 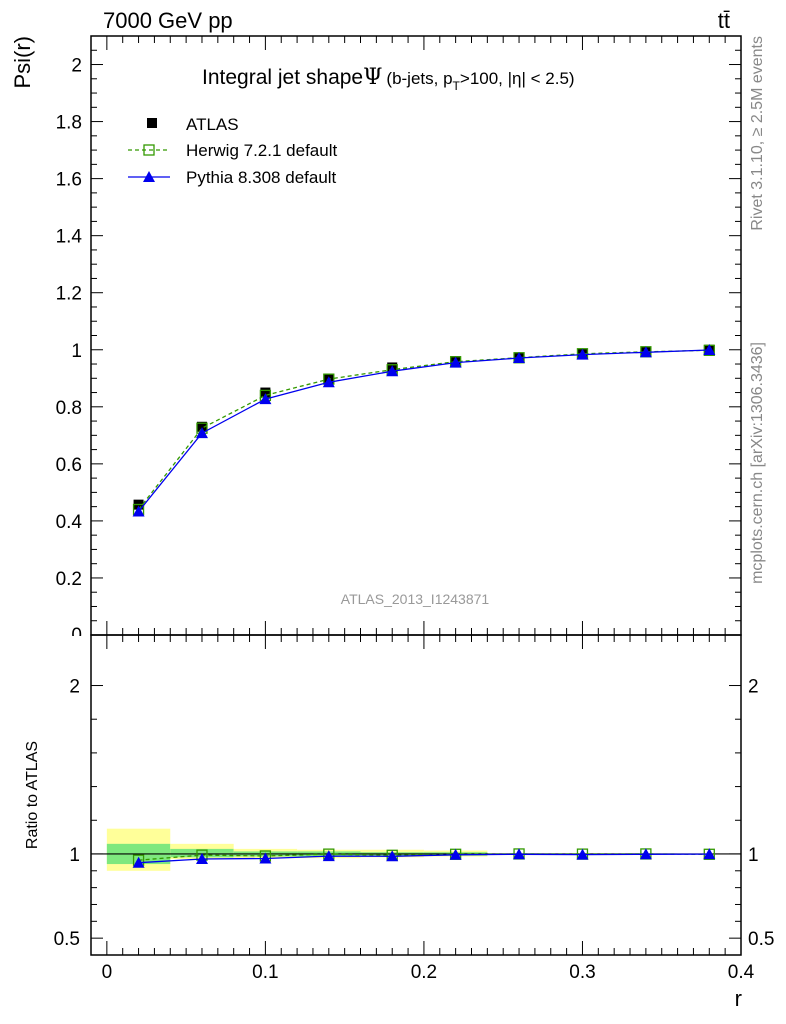 What do you see at coordinates (582, 972) in the screenshot?
I see `x-tick-label: 0.3` at bounding box center [582, 972].